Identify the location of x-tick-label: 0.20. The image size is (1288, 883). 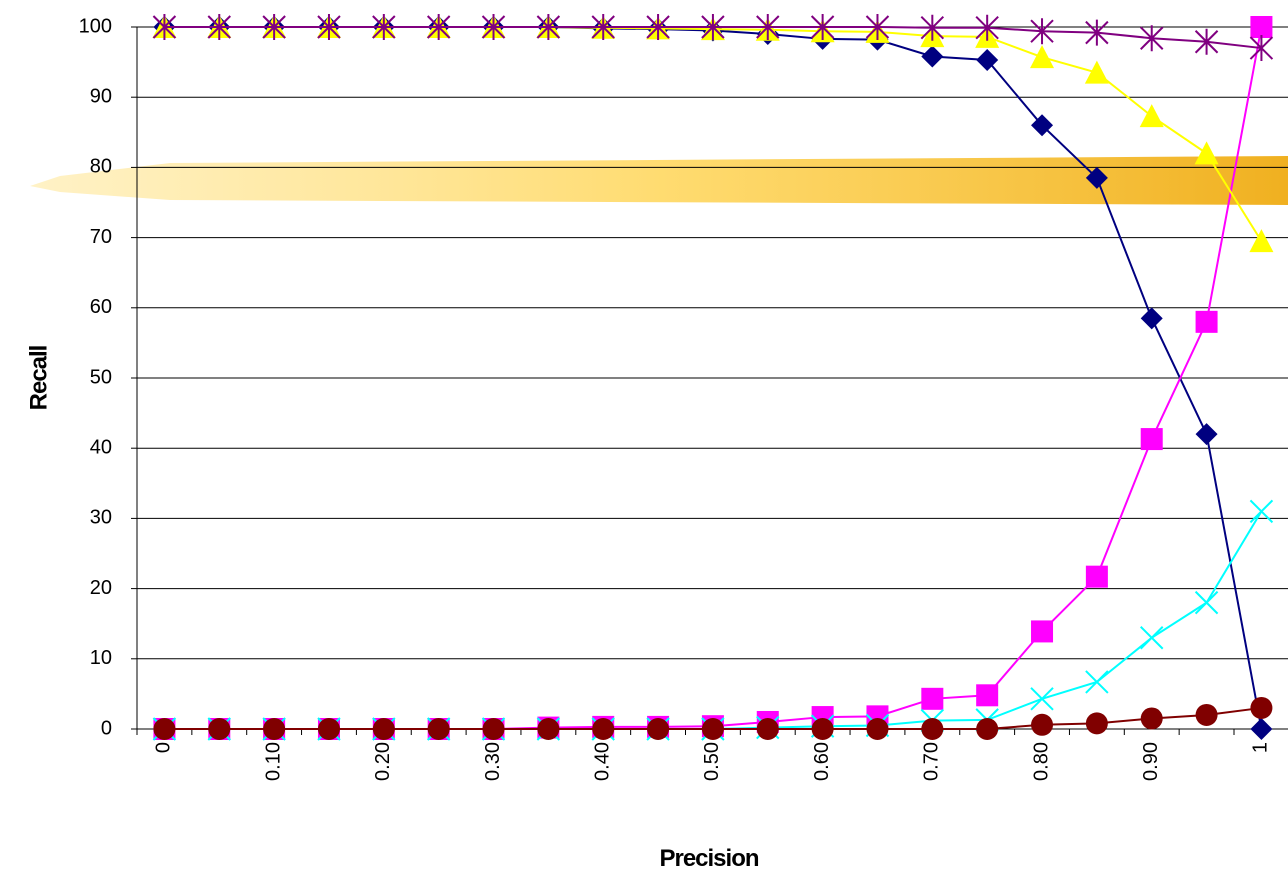
(383, 761).